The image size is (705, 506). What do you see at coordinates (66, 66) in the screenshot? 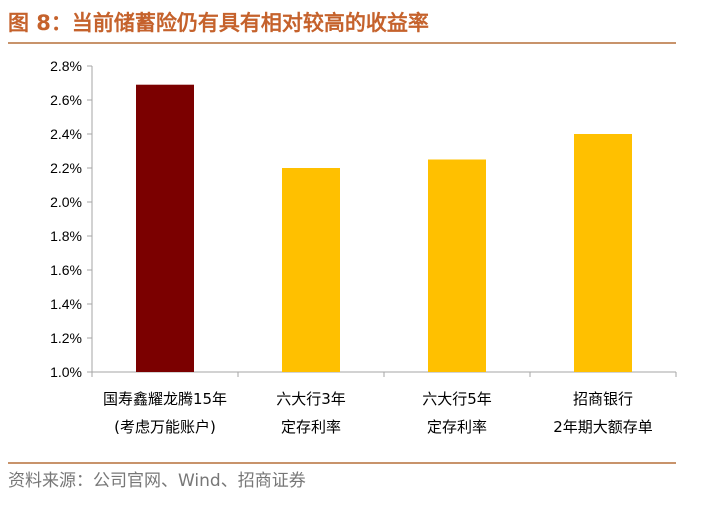
I see `y-tick-label: 2.8%` at bounding box center [66, 66].